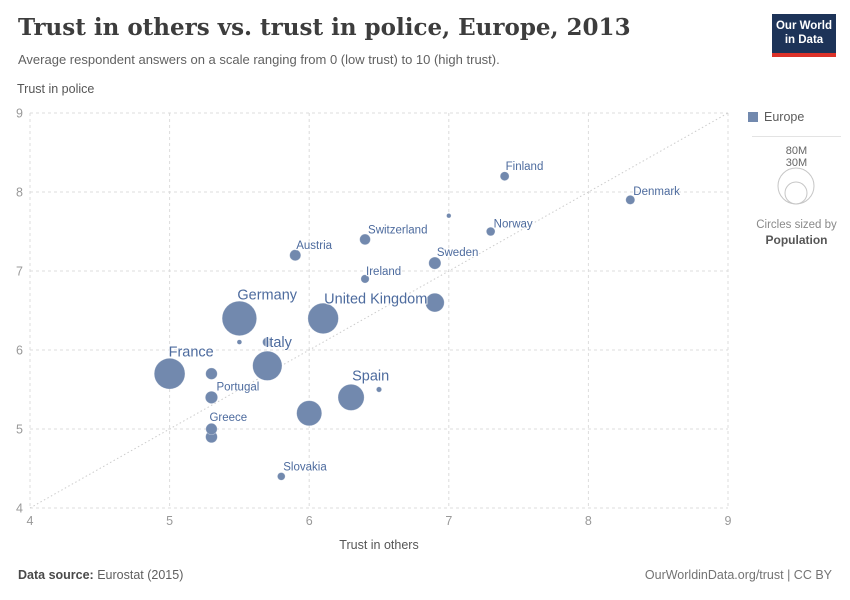 The image size is (850, 600). Describe the element at coordinates (365, 239) in the screenshot. I see `data-point-switzerland` at that location.